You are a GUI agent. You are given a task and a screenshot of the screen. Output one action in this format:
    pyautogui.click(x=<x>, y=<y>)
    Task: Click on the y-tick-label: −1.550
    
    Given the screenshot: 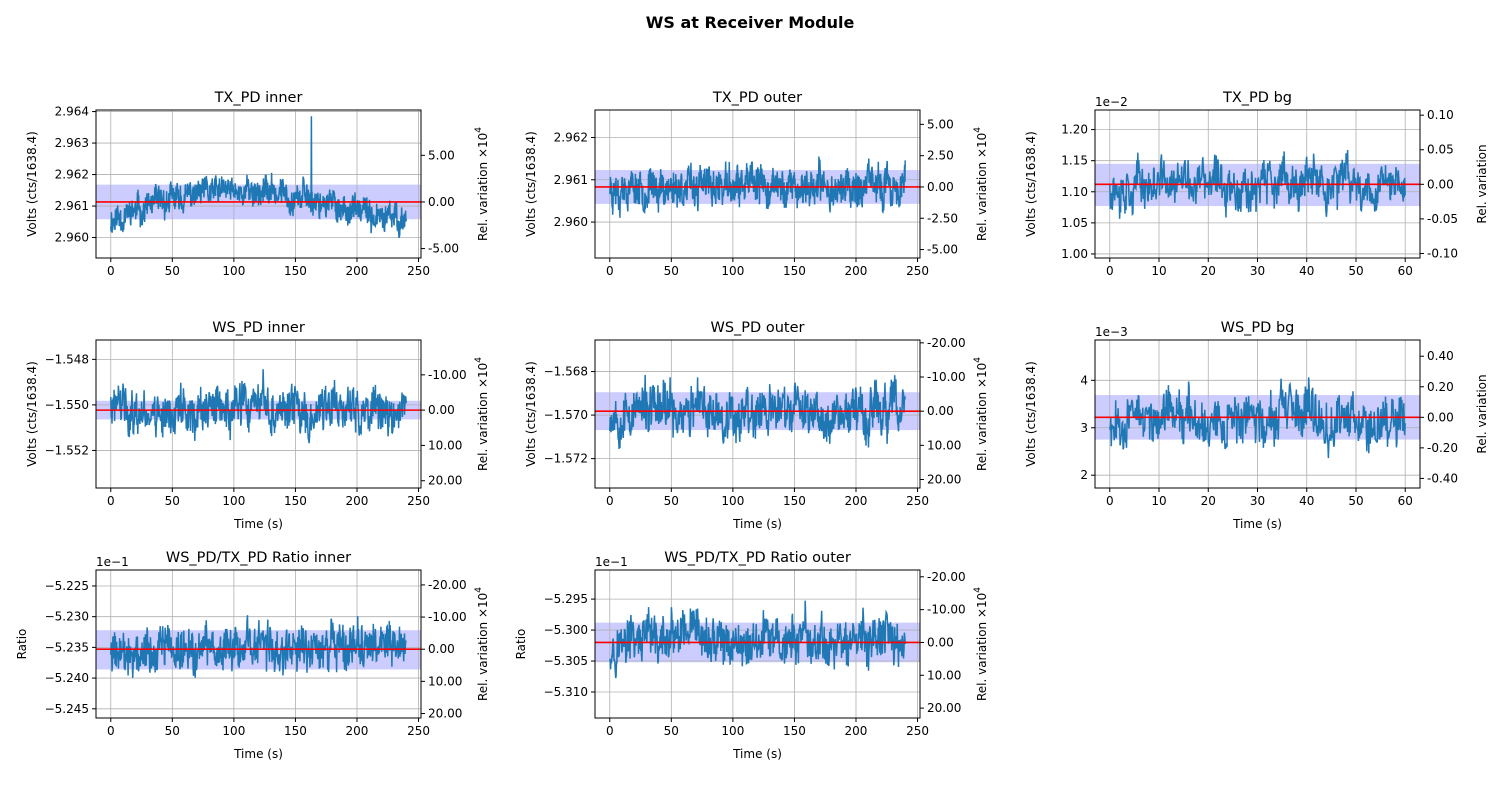 What is the action you would take?
    pyautogui.click(x=67, y=405)
    